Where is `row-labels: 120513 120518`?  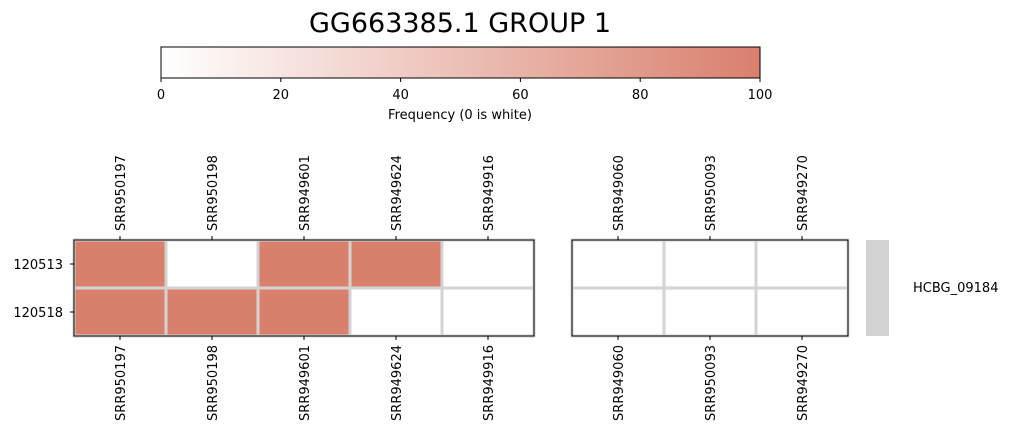
row-labels: 120513 120518 is located at coordinates (43, 289).